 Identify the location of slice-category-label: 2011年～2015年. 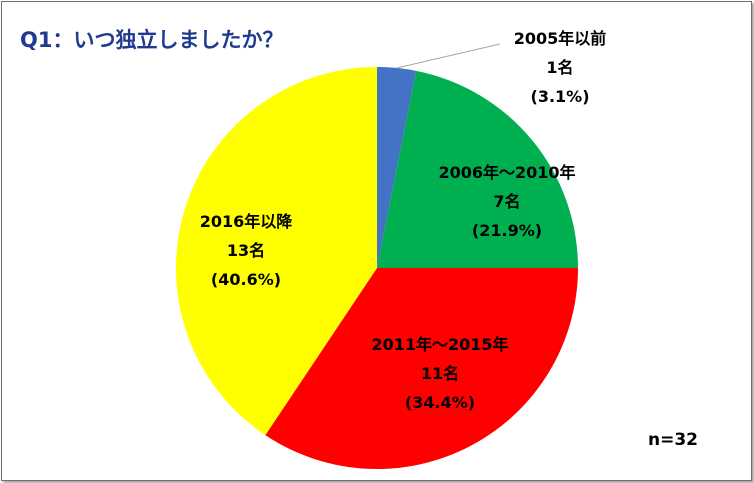
(439, 344).